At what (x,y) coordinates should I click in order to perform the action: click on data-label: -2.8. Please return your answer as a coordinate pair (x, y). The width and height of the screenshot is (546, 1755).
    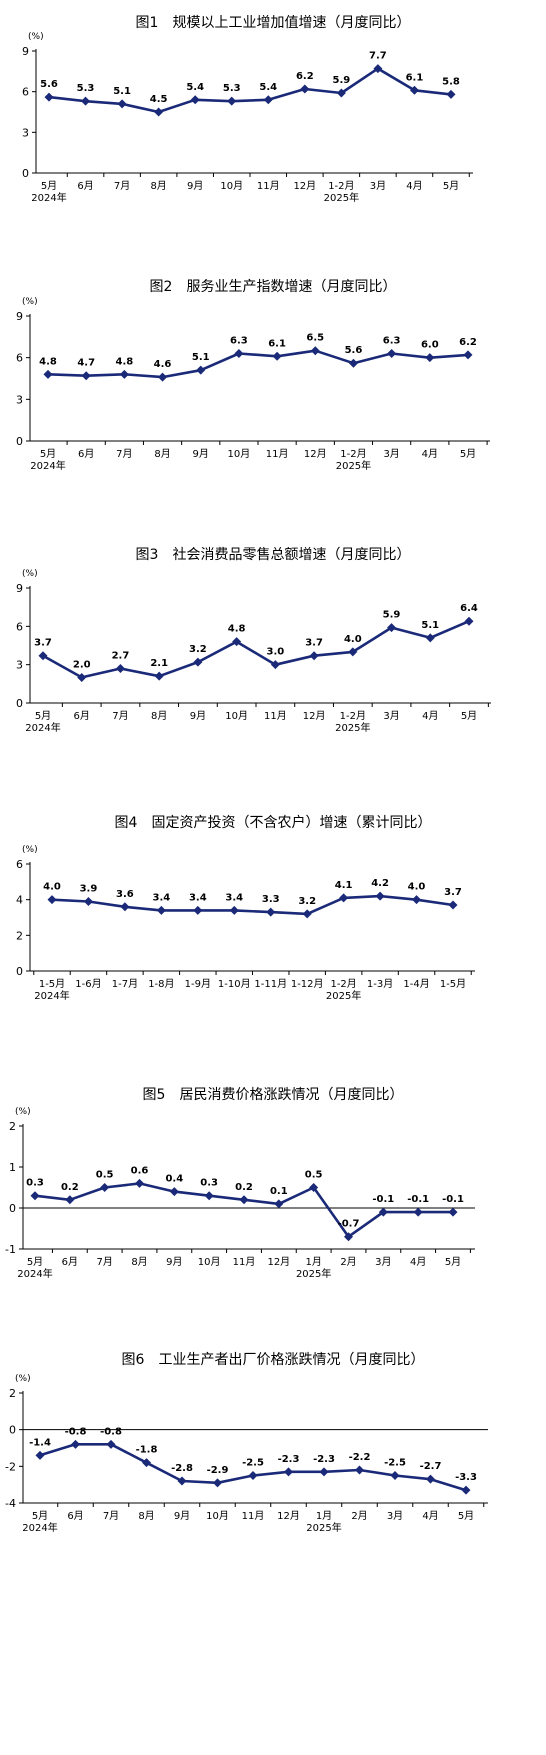
    Looking at the image, I should click on (182, 1468).